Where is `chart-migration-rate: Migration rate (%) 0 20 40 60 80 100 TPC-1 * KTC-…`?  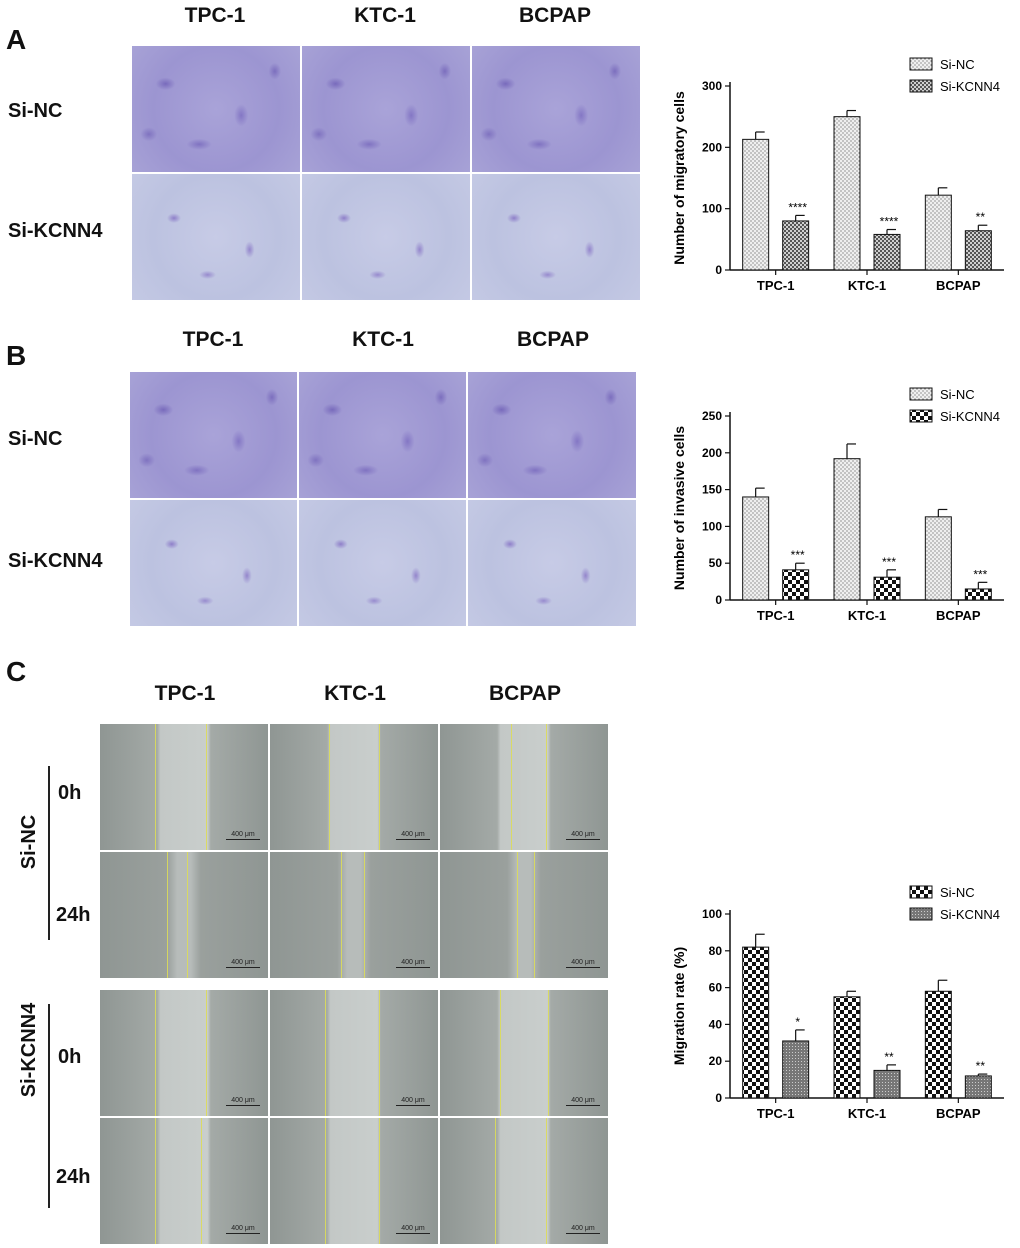
chart-migration-rate: Migration rate (%) 0 20 40 60 80 100 TPC-1 * KTC-… is located at coordinates (837, 1003).